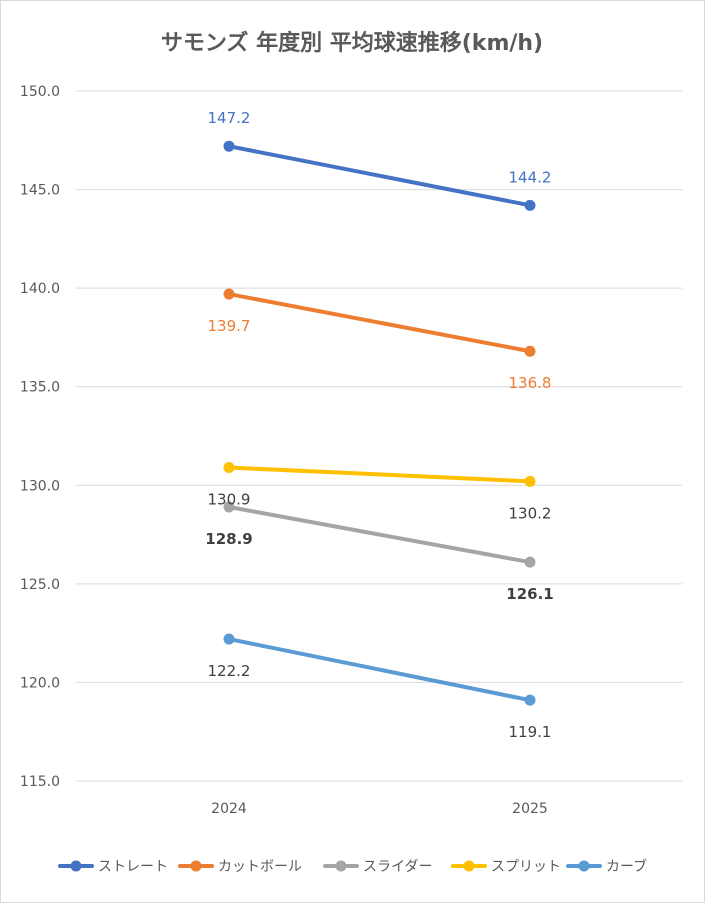 The height and width of the screenshot is (903, 705). Describe the element at coordinates (133, 867) in the screenshot. I see `legend-label: ストレート` at that location.